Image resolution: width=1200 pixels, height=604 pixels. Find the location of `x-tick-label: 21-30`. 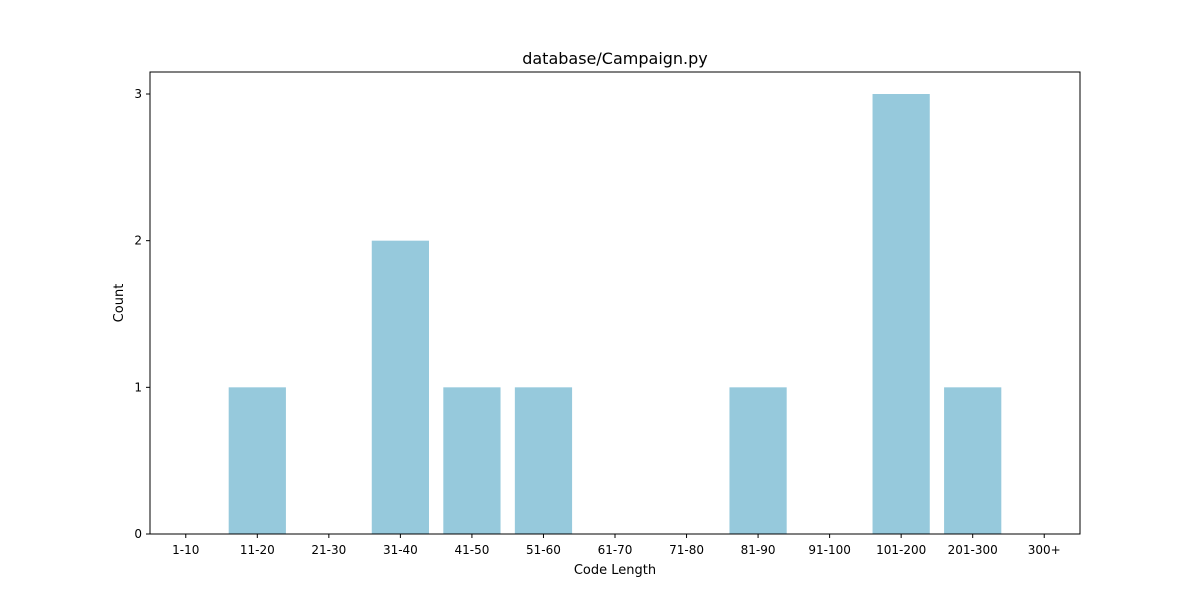

x-tick-label: 21-30 is located at coordinates (328, 550).